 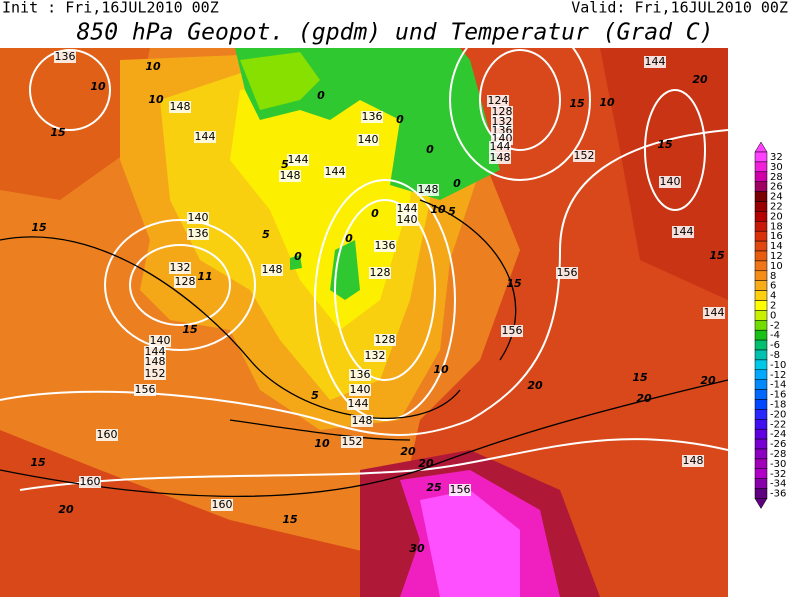 I want to click on geopotential-label: 124, so click(x=498, y=100).